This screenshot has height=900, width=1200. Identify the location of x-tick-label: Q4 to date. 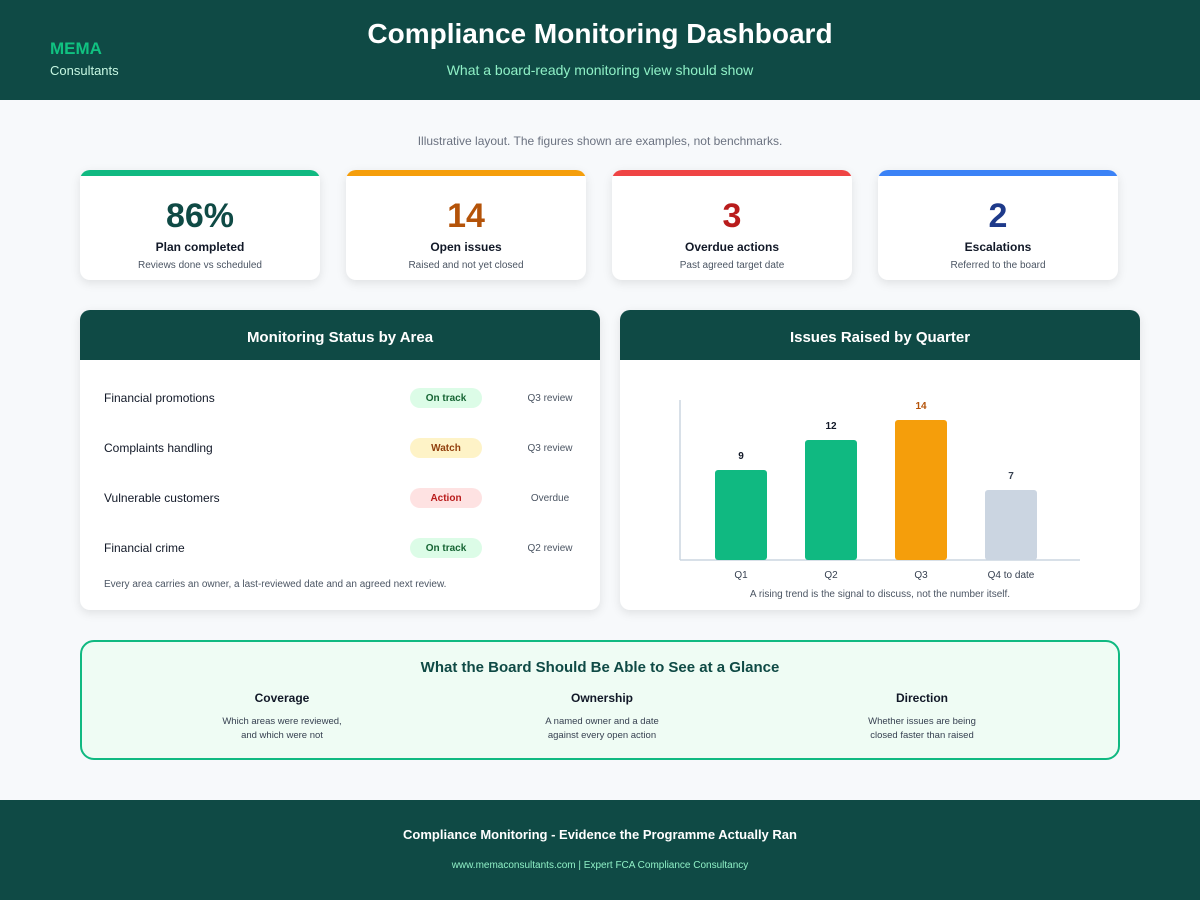
(1011, 575).